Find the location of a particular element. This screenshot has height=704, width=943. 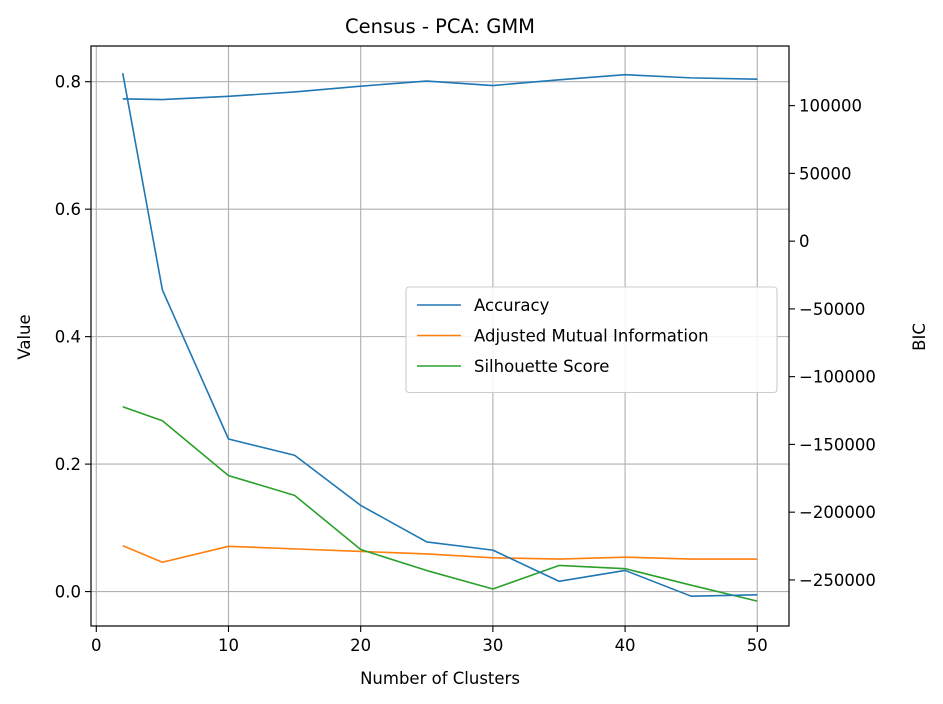

x-tick-label: 40 is located at coordinates (625, 645).